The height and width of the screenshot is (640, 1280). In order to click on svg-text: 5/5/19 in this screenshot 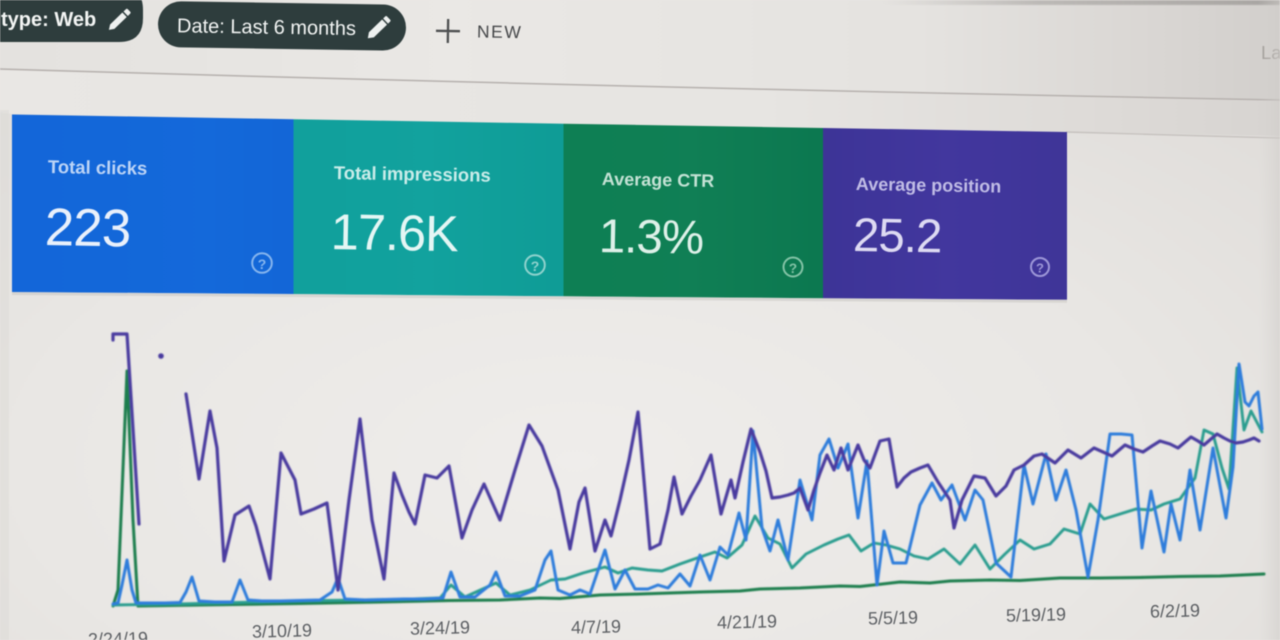, I will do `click(893, 617)`.